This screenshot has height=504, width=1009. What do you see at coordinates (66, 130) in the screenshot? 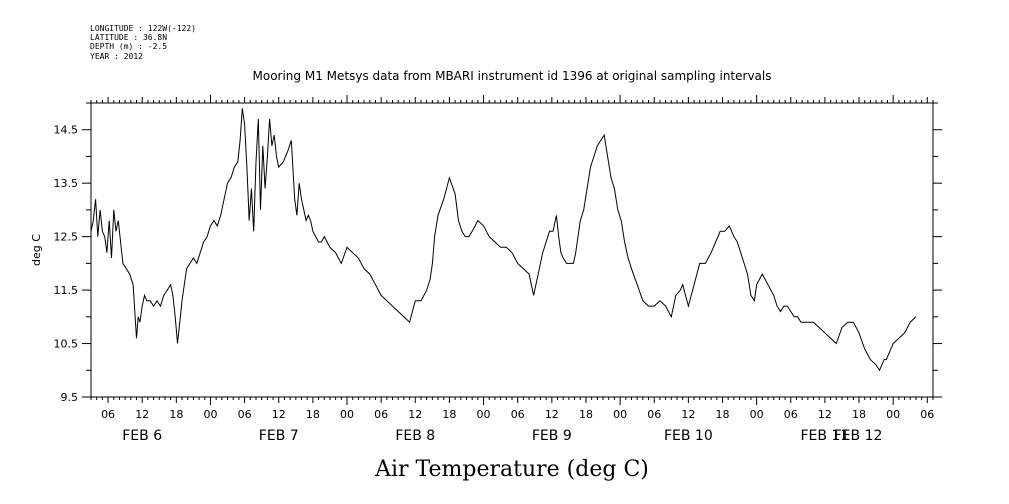
I see `y-tick-label: 14.5` at bounding box center [66, 130].